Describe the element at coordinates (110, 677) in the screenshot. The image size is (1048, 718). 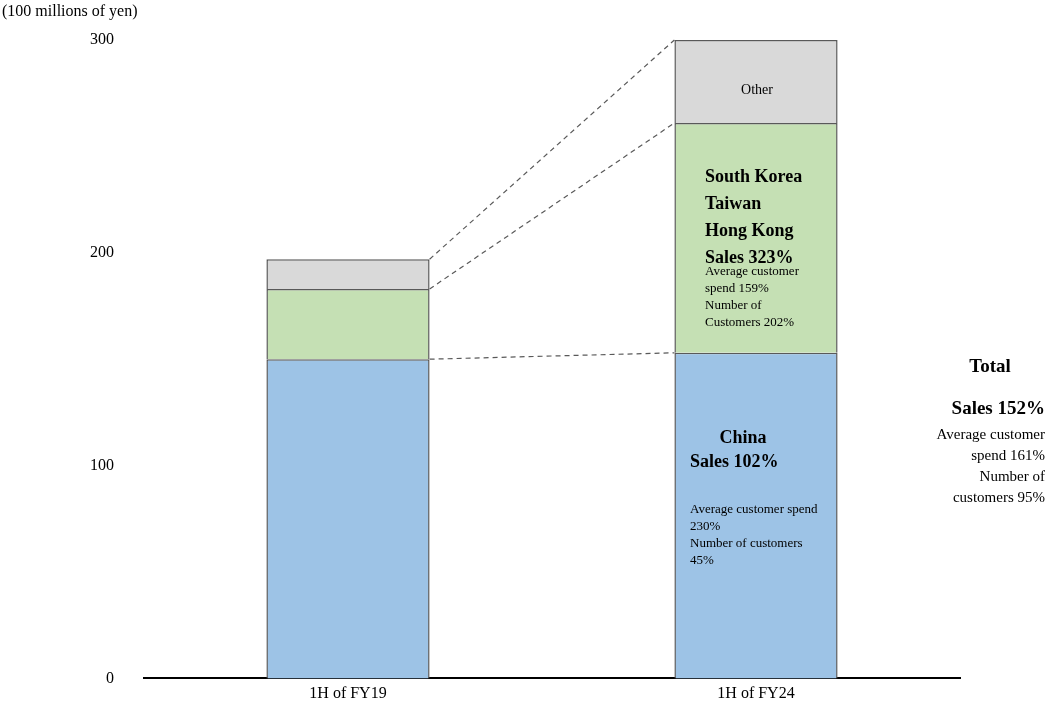
I see `y-tick-label: 0` at that location.